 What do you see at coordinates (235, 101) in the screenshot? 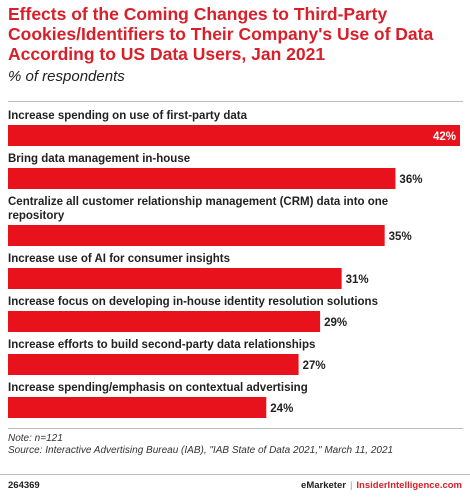
I see `top-divider` at bounding box center [235, 101].